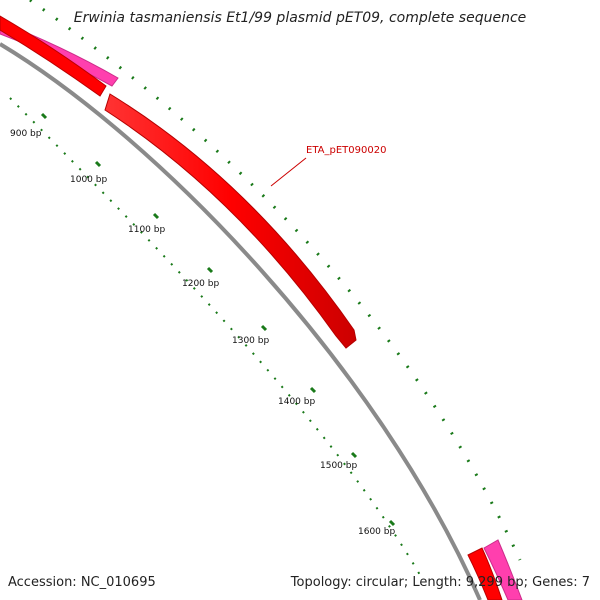 Image resolution: width=600 pixels, height=600 pixels. I want to click on tick-label-900: 900 bp, so click(26, 134).